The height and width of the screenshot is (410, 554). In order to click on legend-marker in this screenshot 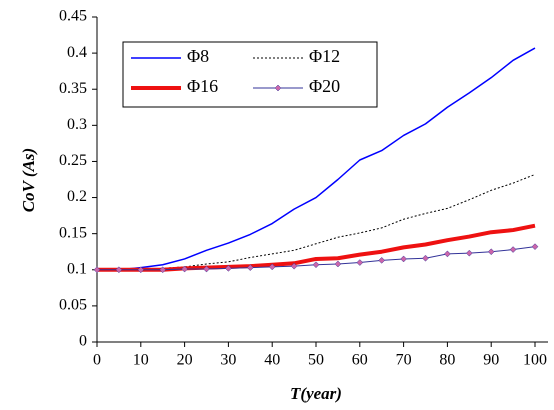, I will do `click(278, 88)`.